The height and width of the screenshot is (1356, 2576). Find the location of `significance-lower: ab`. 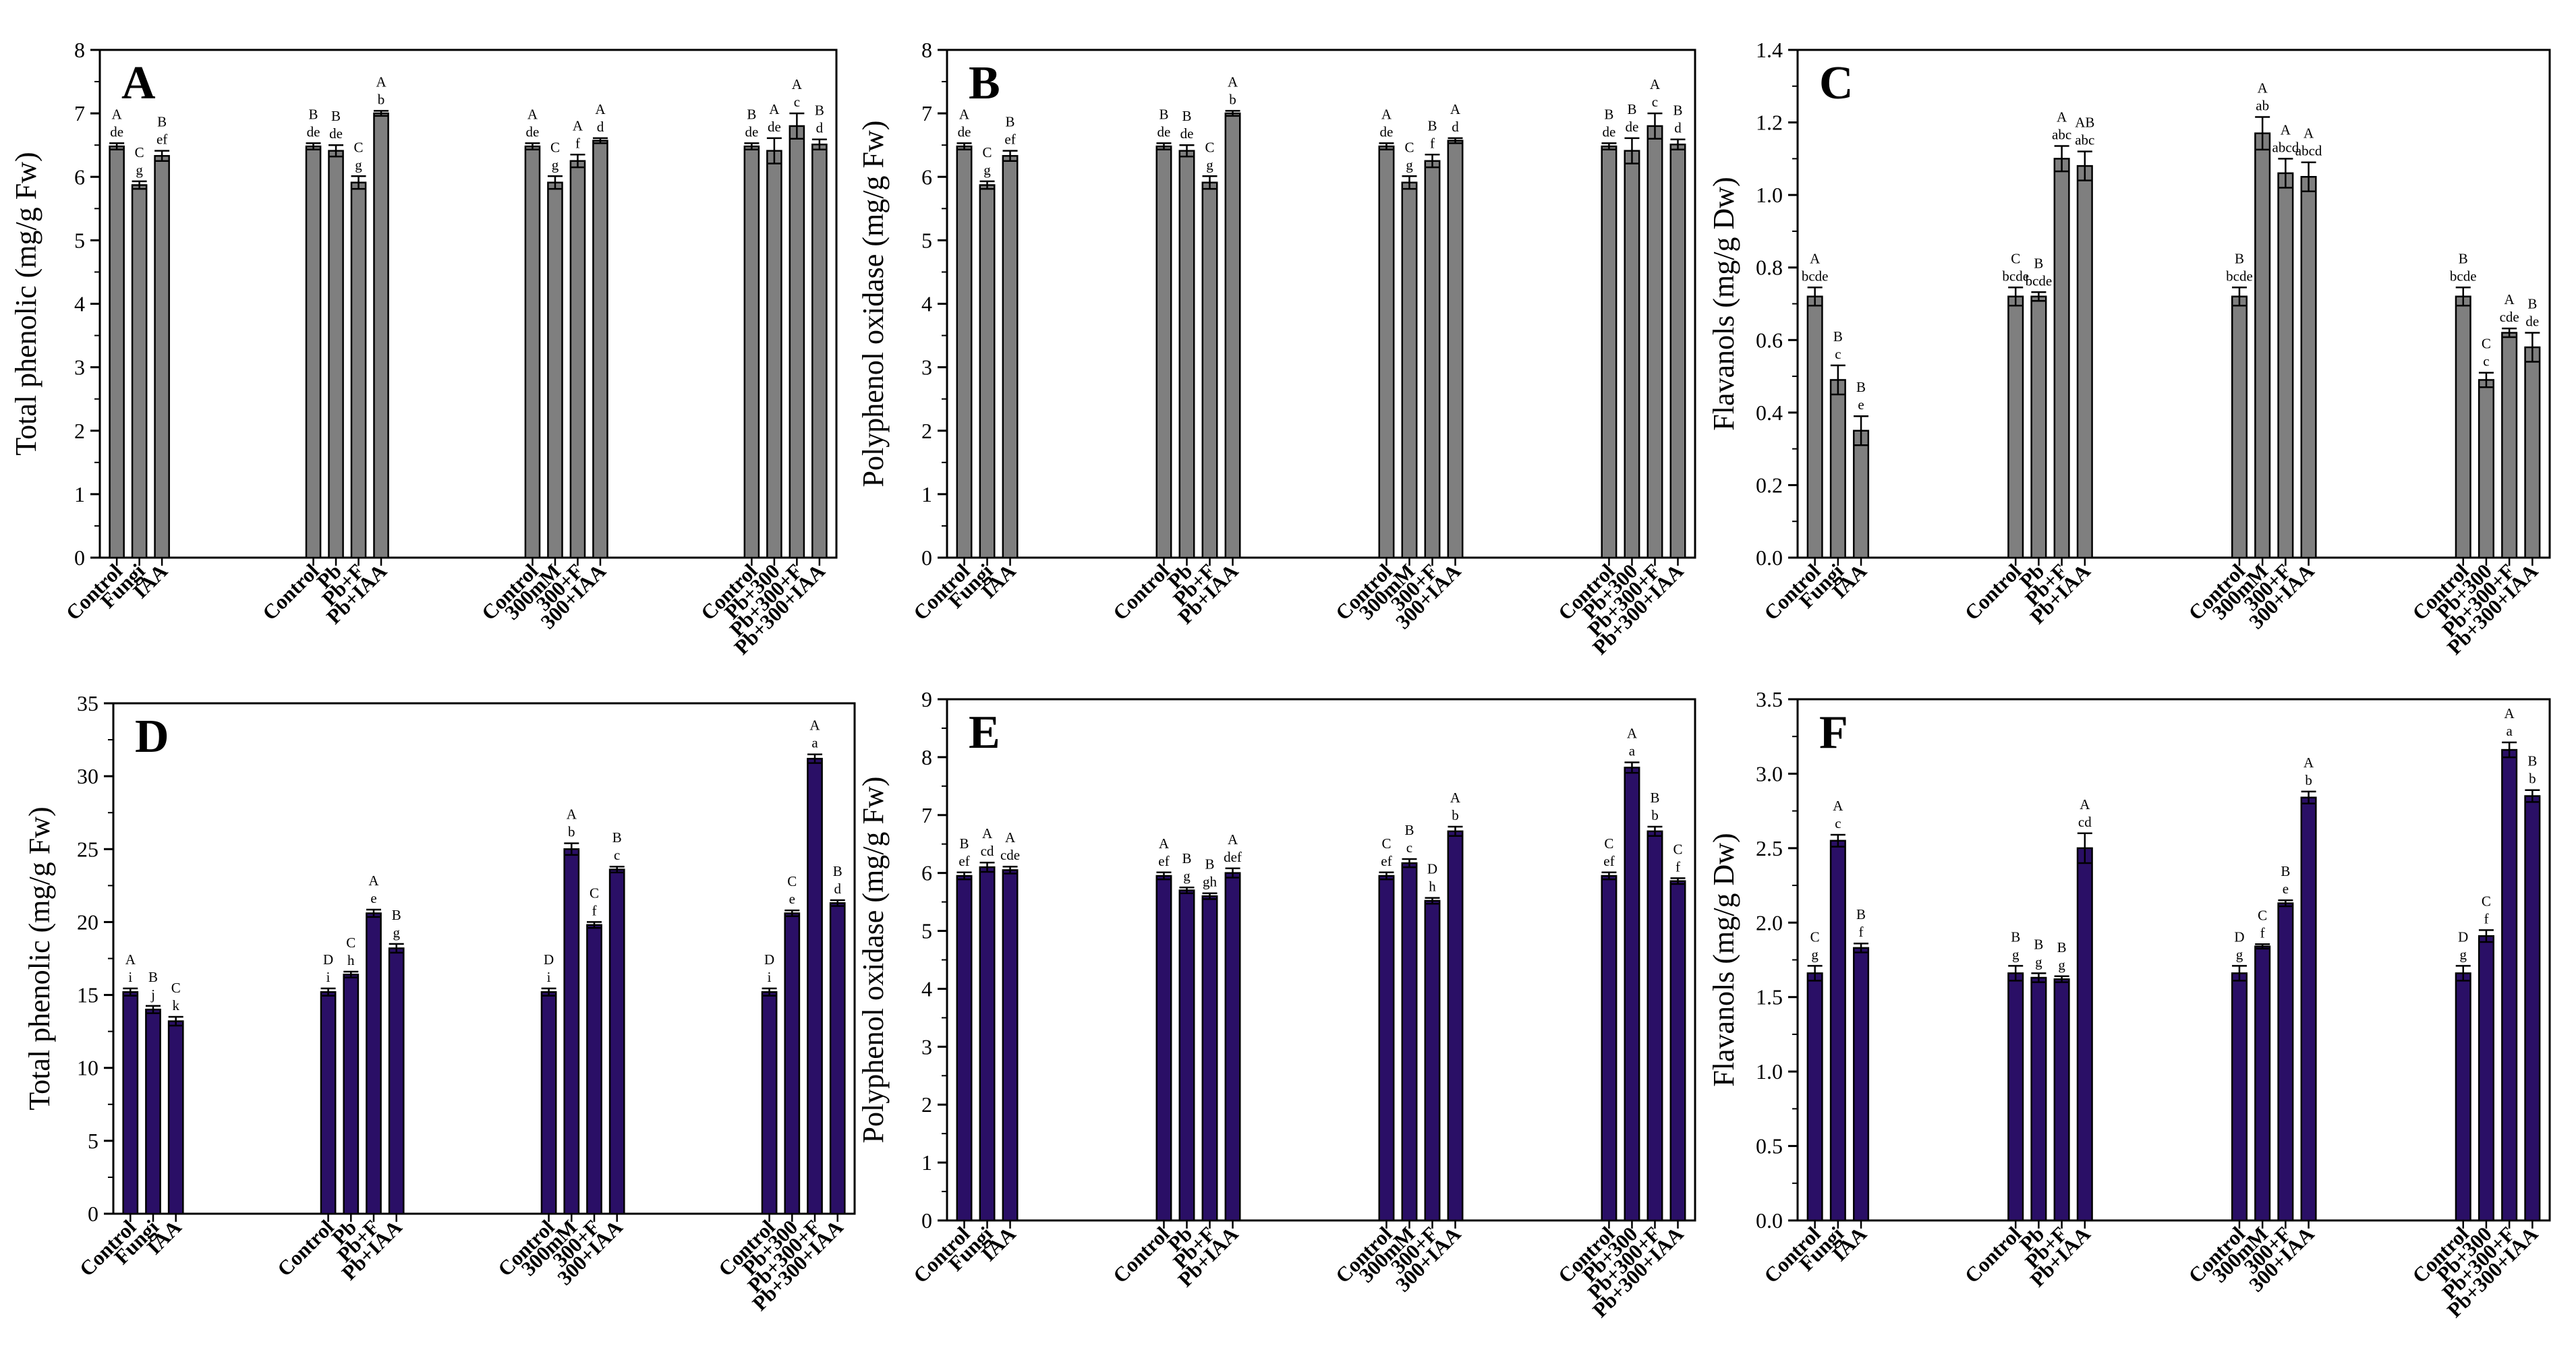

significance-lower: ab is located at coordinates (2262, 106).